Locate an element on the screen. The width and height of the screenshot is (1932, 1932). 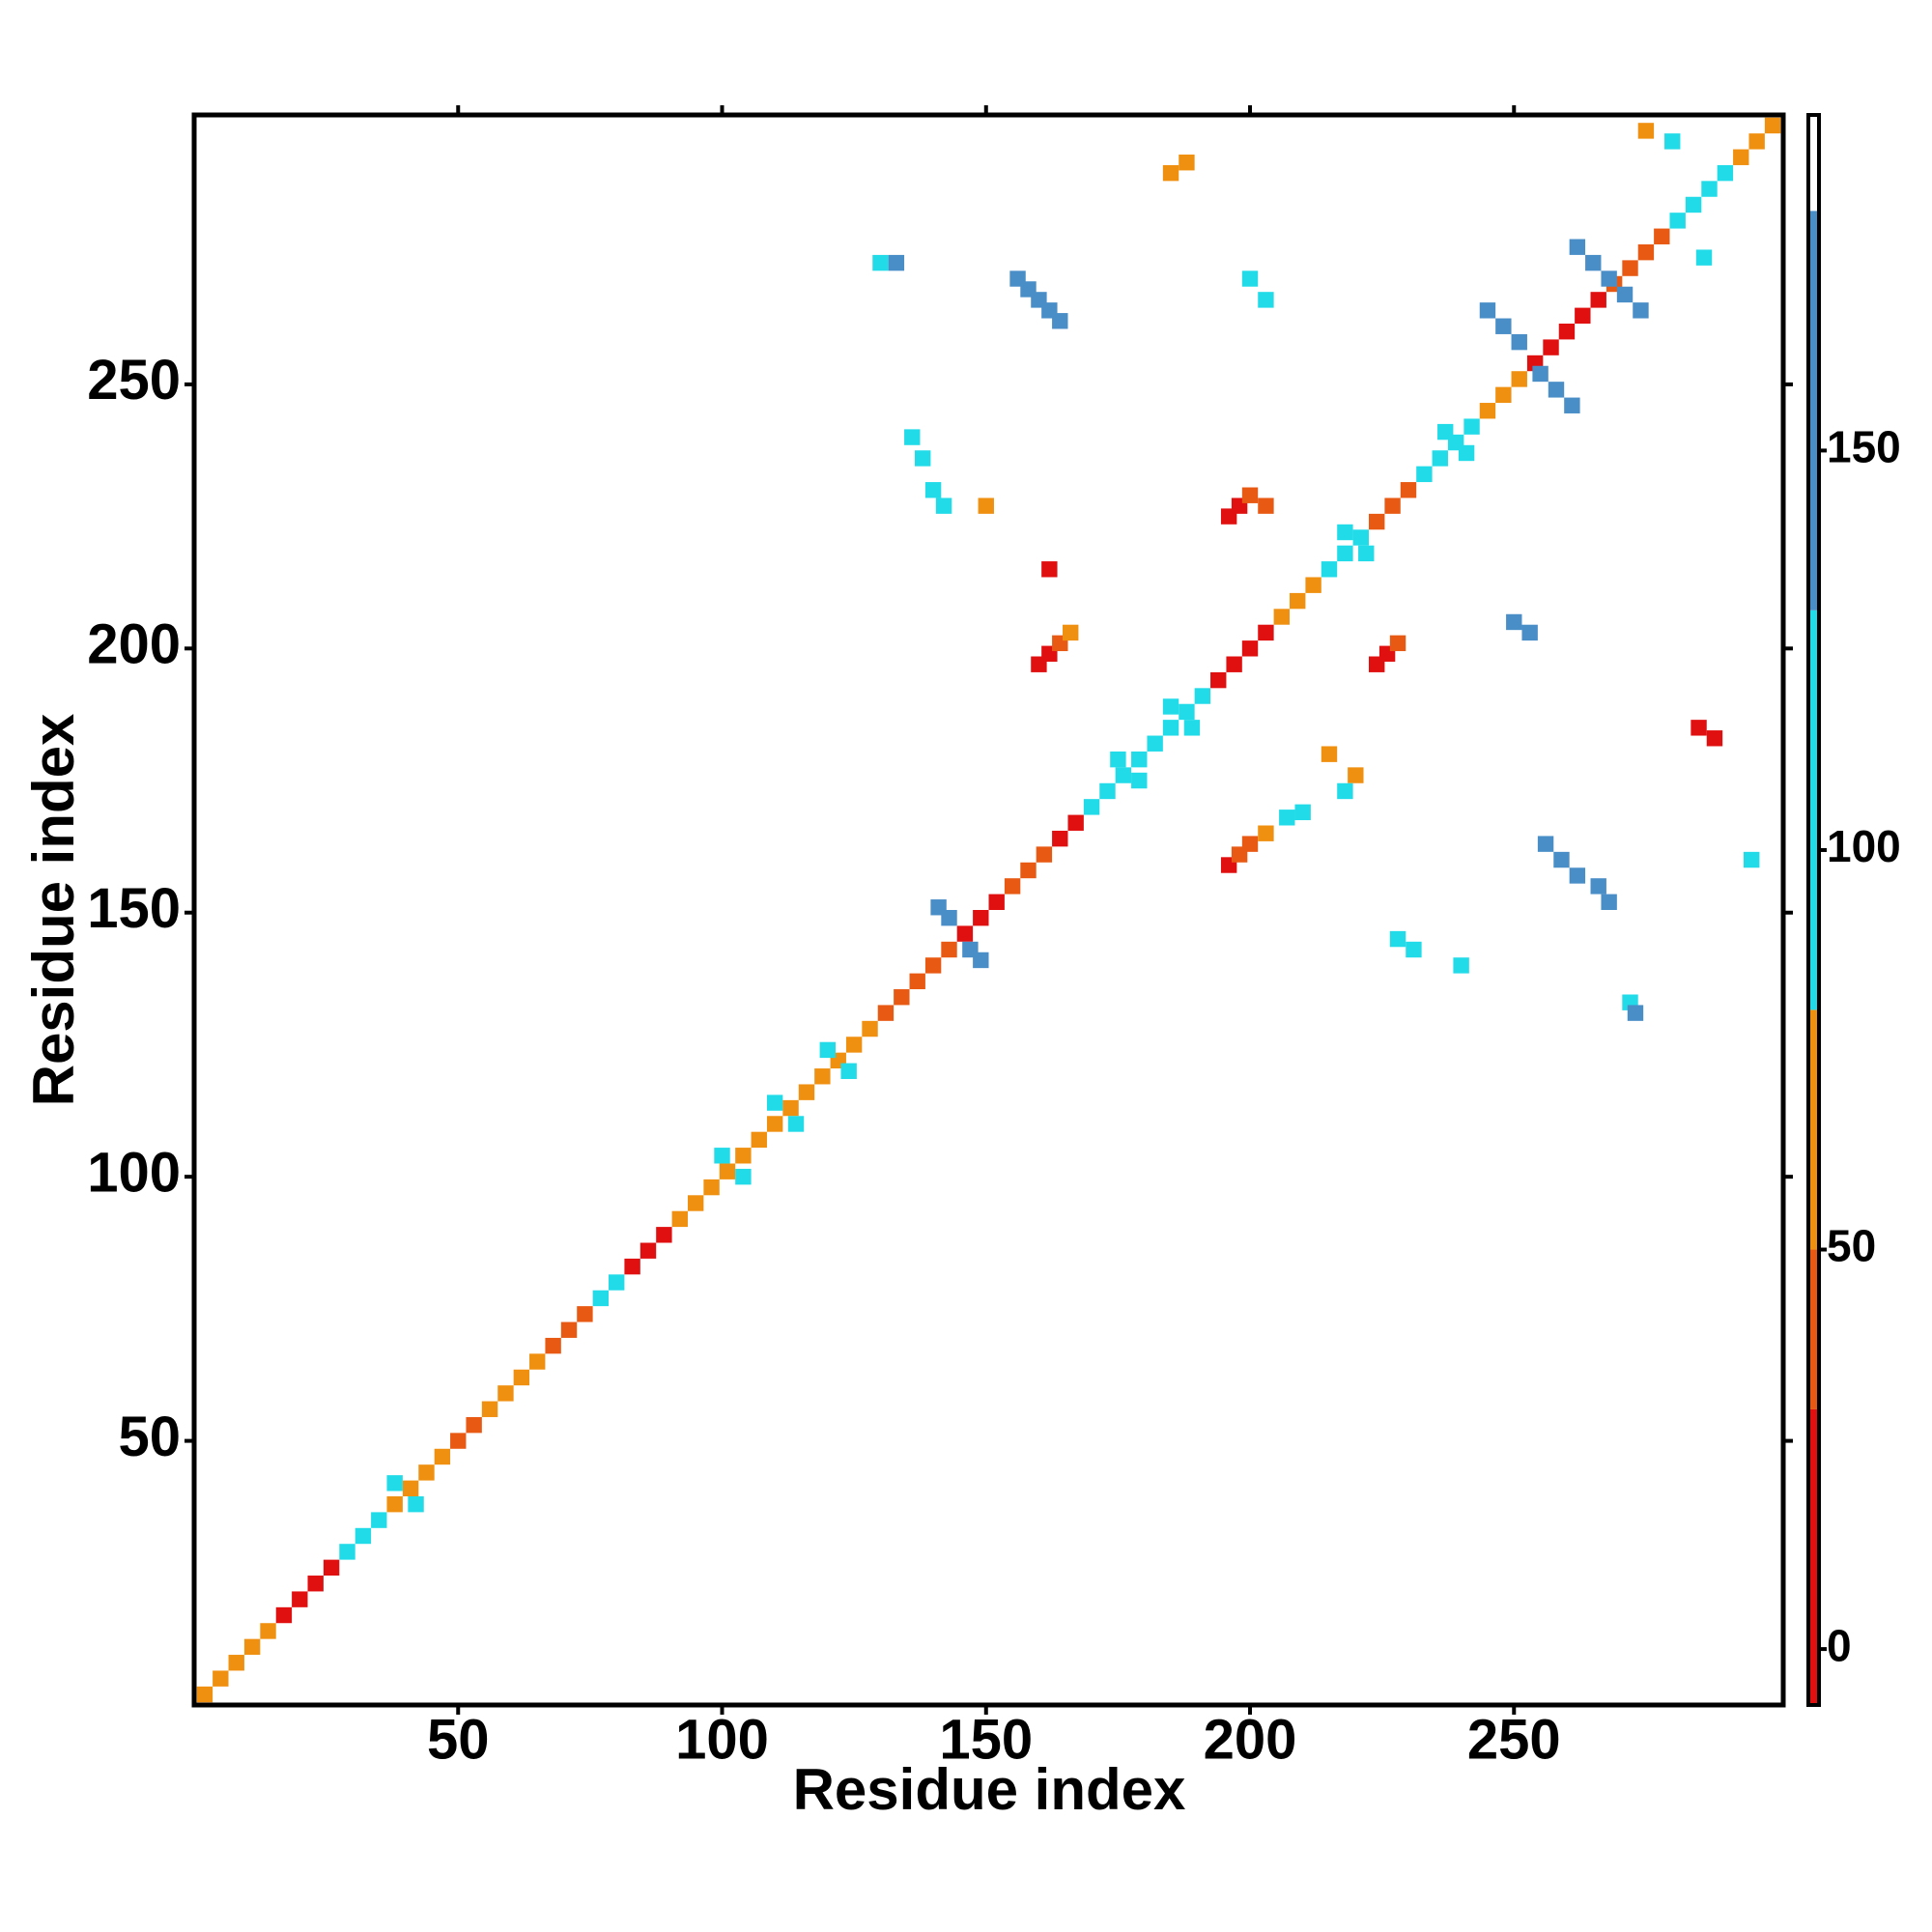
y-tick-label: 150 is located at coordinates (134, 908).